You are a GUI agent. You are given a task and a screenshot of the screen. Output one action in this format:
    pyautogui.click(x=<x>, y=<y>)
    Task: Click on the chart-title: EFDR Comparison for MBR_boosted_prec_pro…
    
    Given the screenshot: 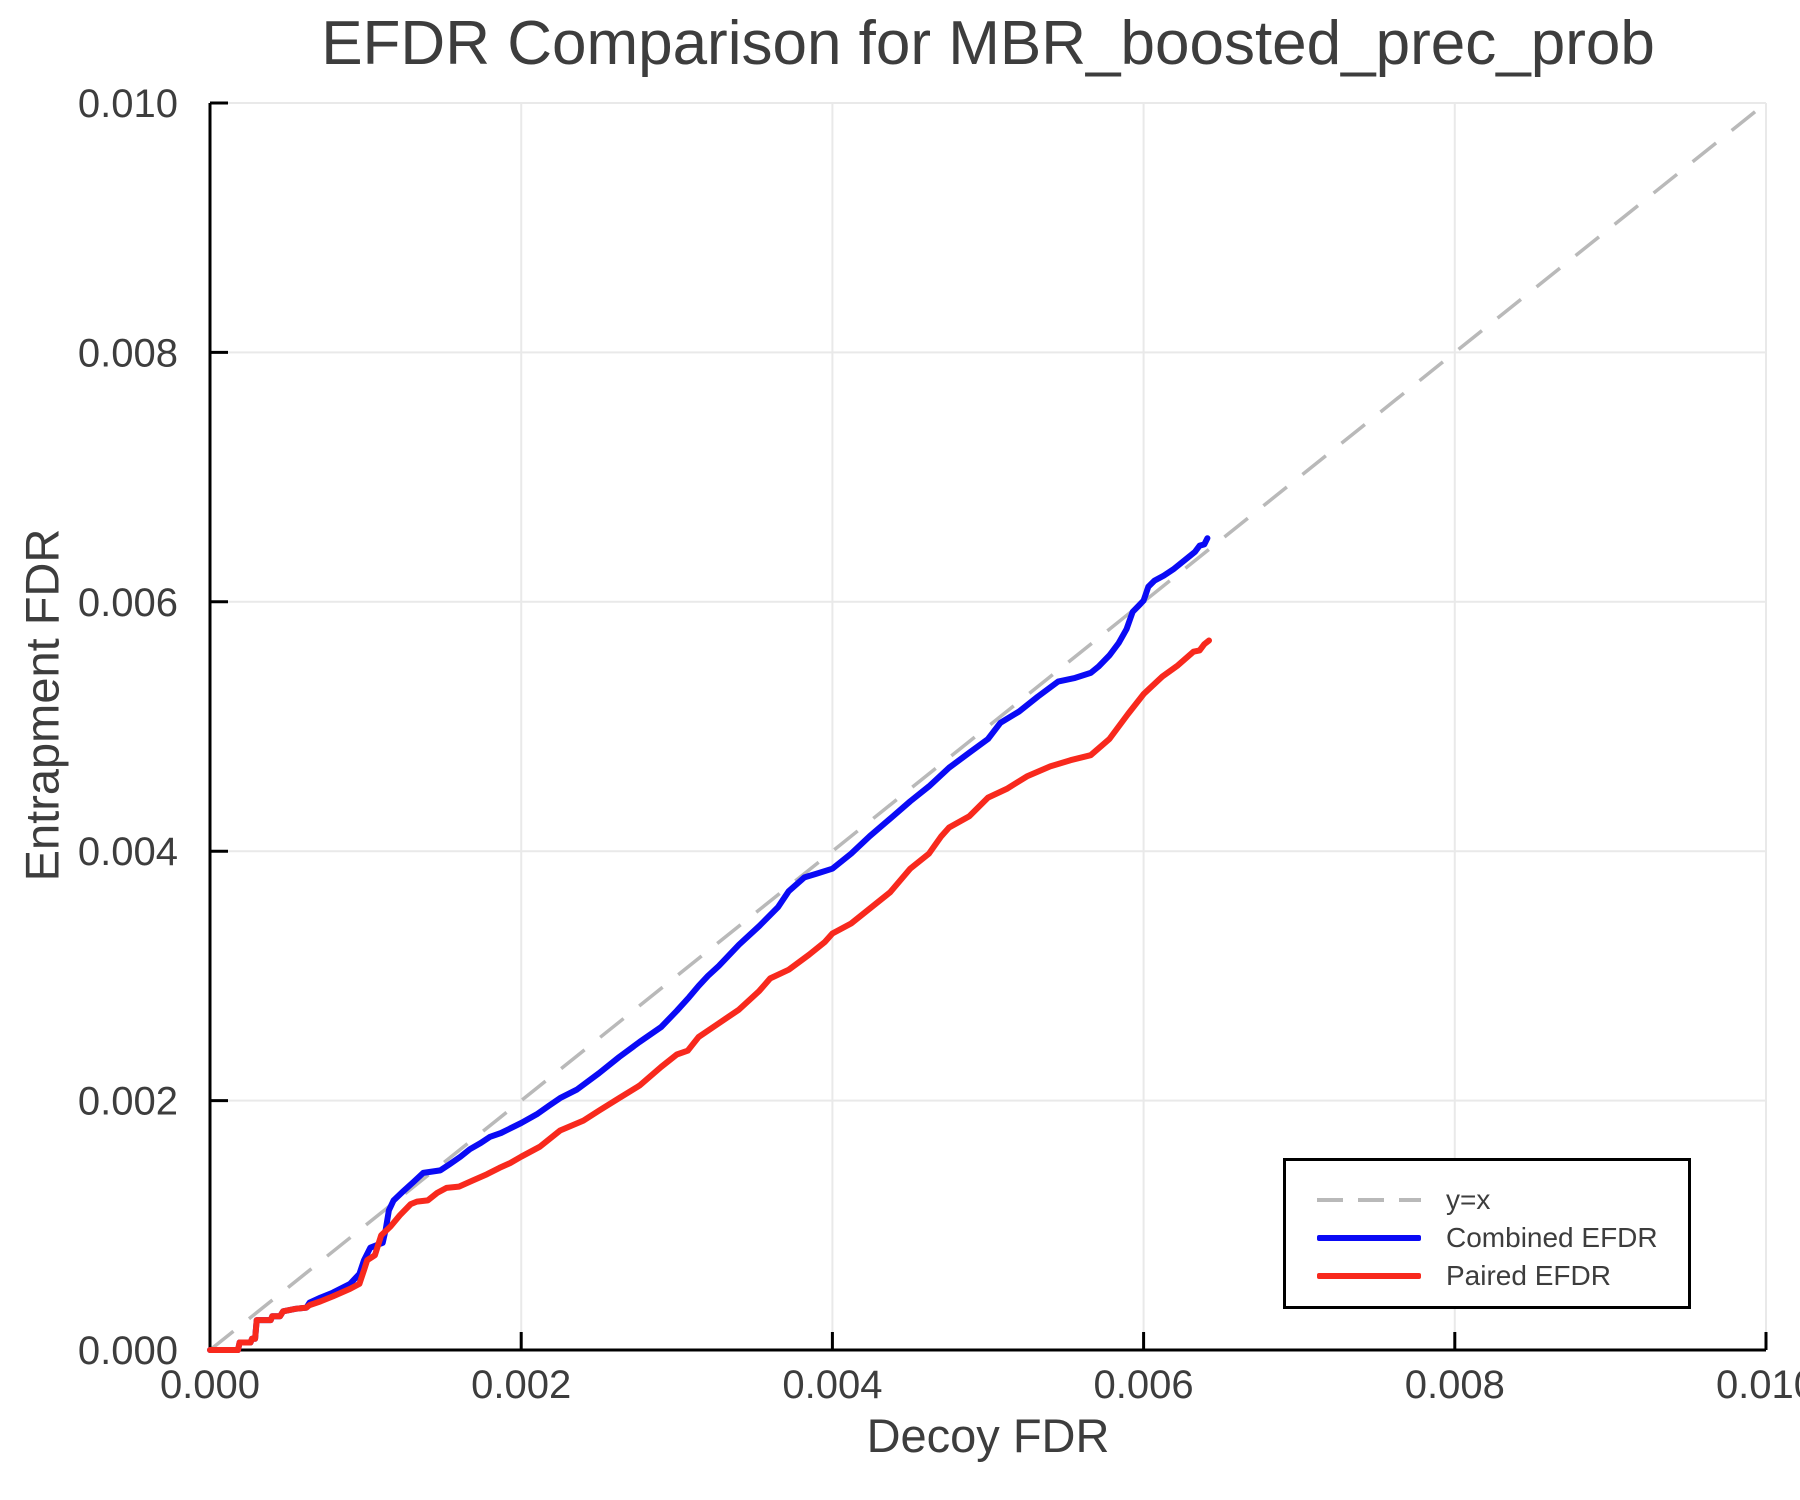 What is the action you would take?
    pyautogui.click(x=988, y=43)
    